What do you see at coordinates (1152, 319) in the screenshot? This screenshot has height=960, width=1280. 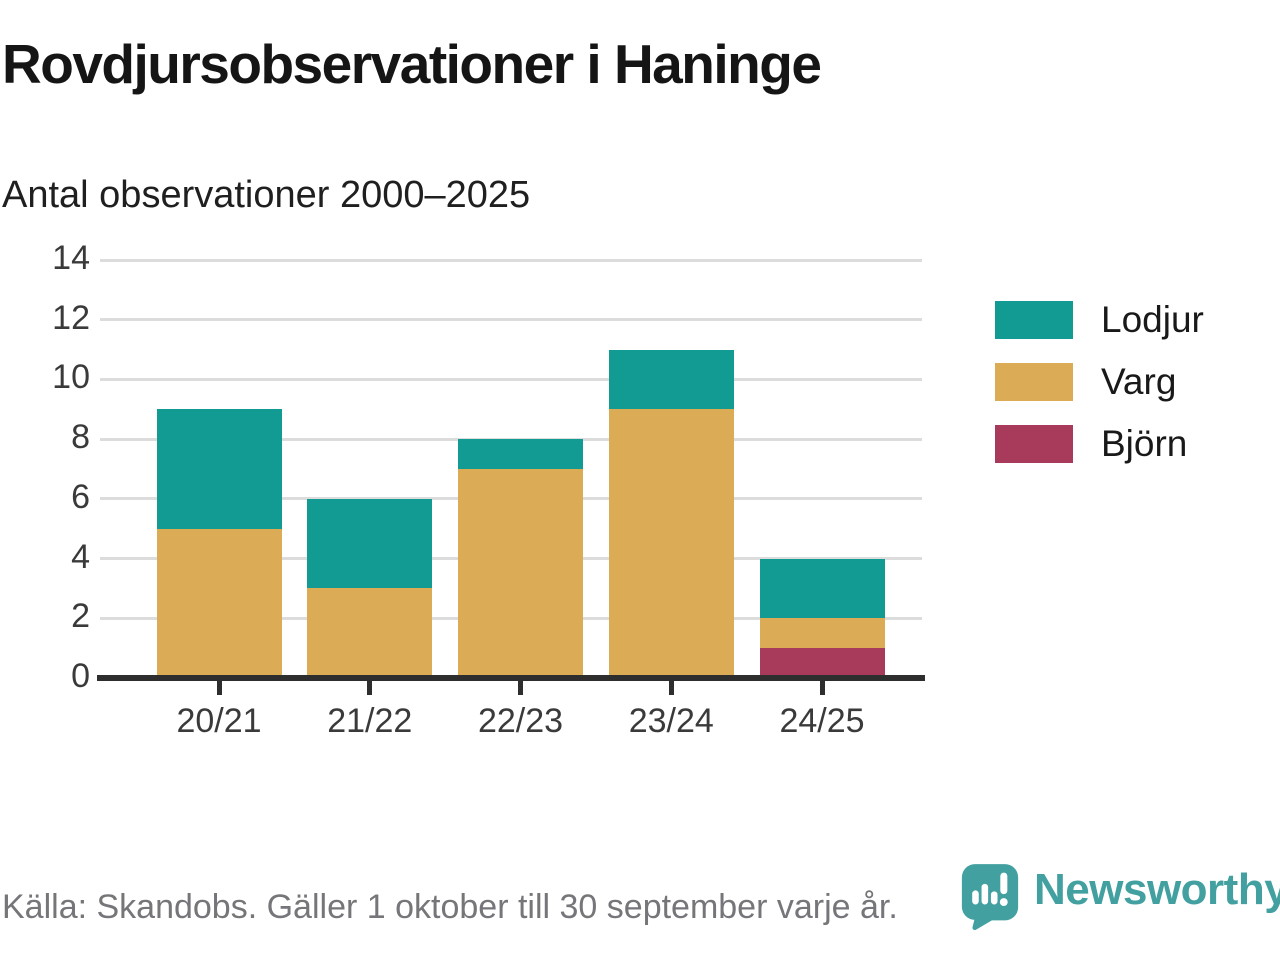 I see `legend-label-lodjur: Lodjur` at bounding box center [1152, 319].